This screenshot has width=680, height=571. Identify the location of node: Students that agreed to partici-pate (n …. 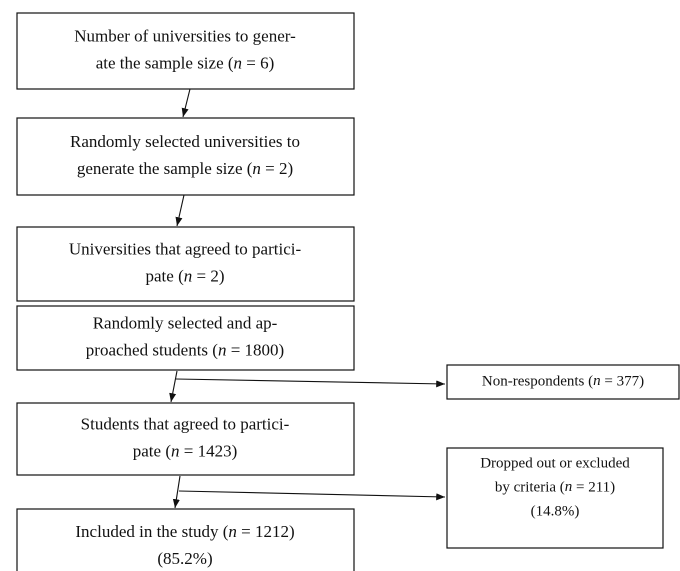
(185, 439).